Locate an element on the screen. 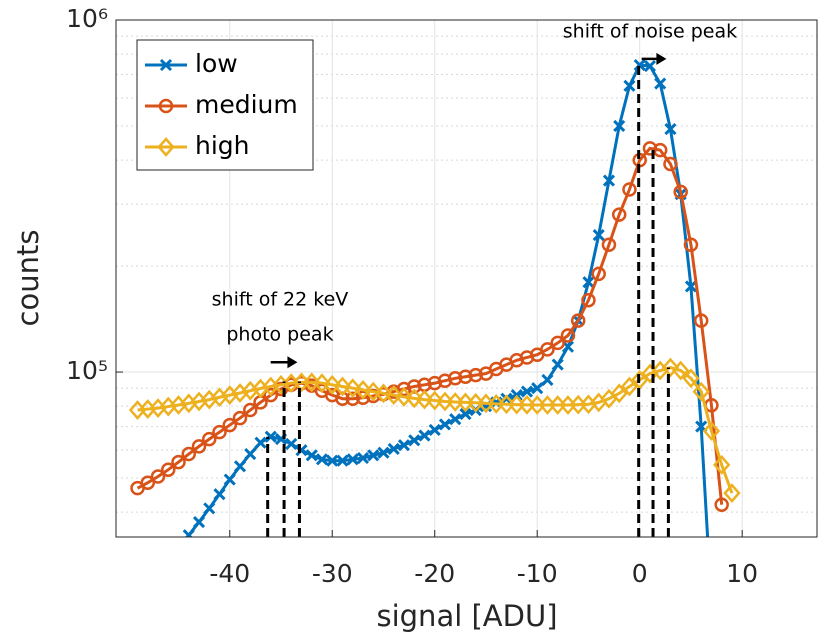  annotation-text: shift of noise peak is located at coordinates (650, 31).